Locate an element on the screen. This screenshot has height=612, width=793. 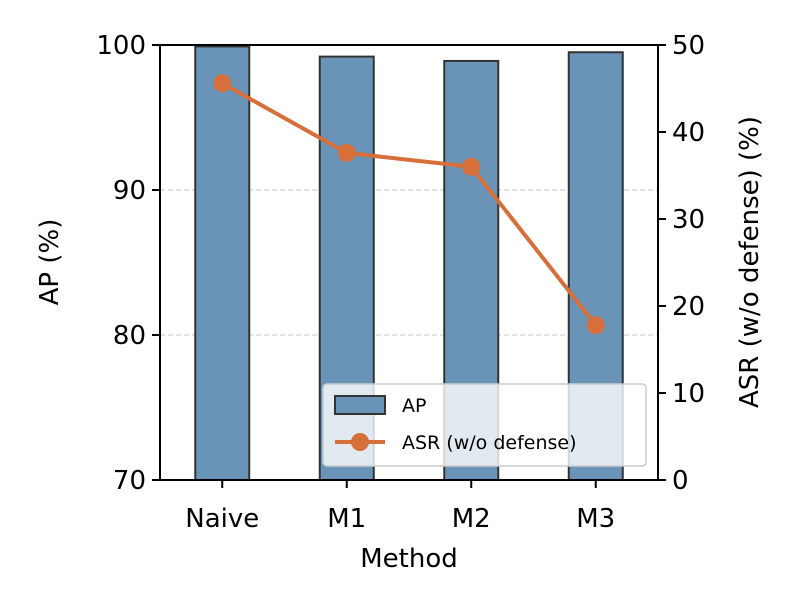
x-axis-ticks: Naive M1 M2 M3 is located at coordinates (400, 507).